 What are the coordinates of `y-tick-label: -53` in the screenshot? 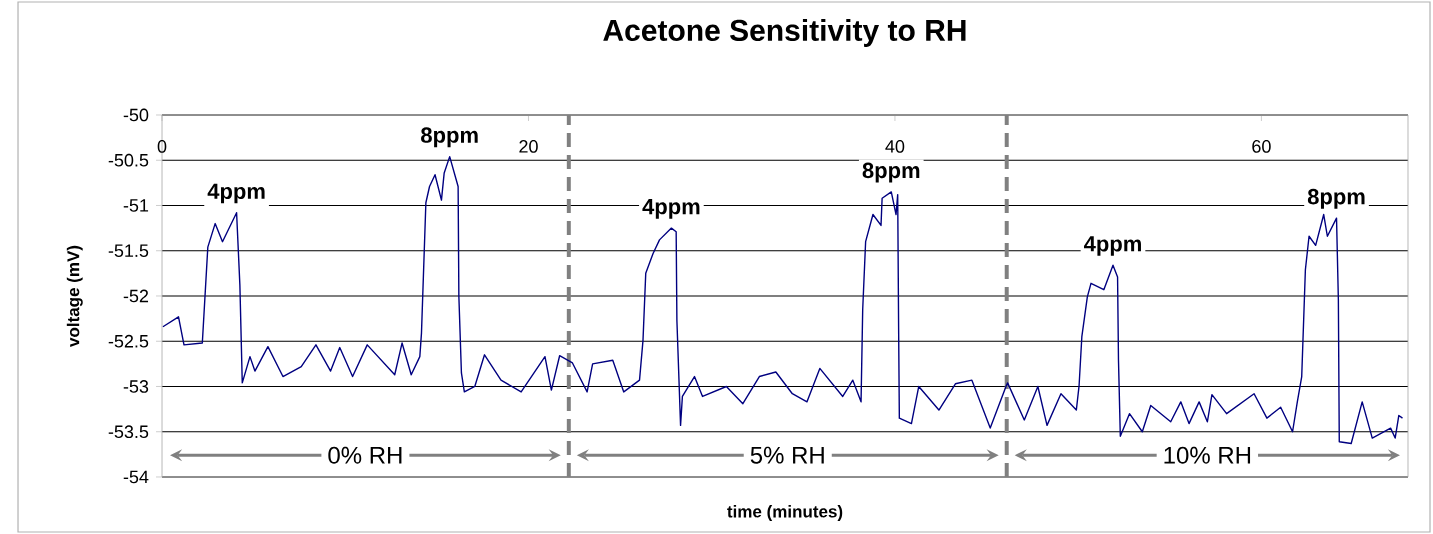 It's located at (136, 386).